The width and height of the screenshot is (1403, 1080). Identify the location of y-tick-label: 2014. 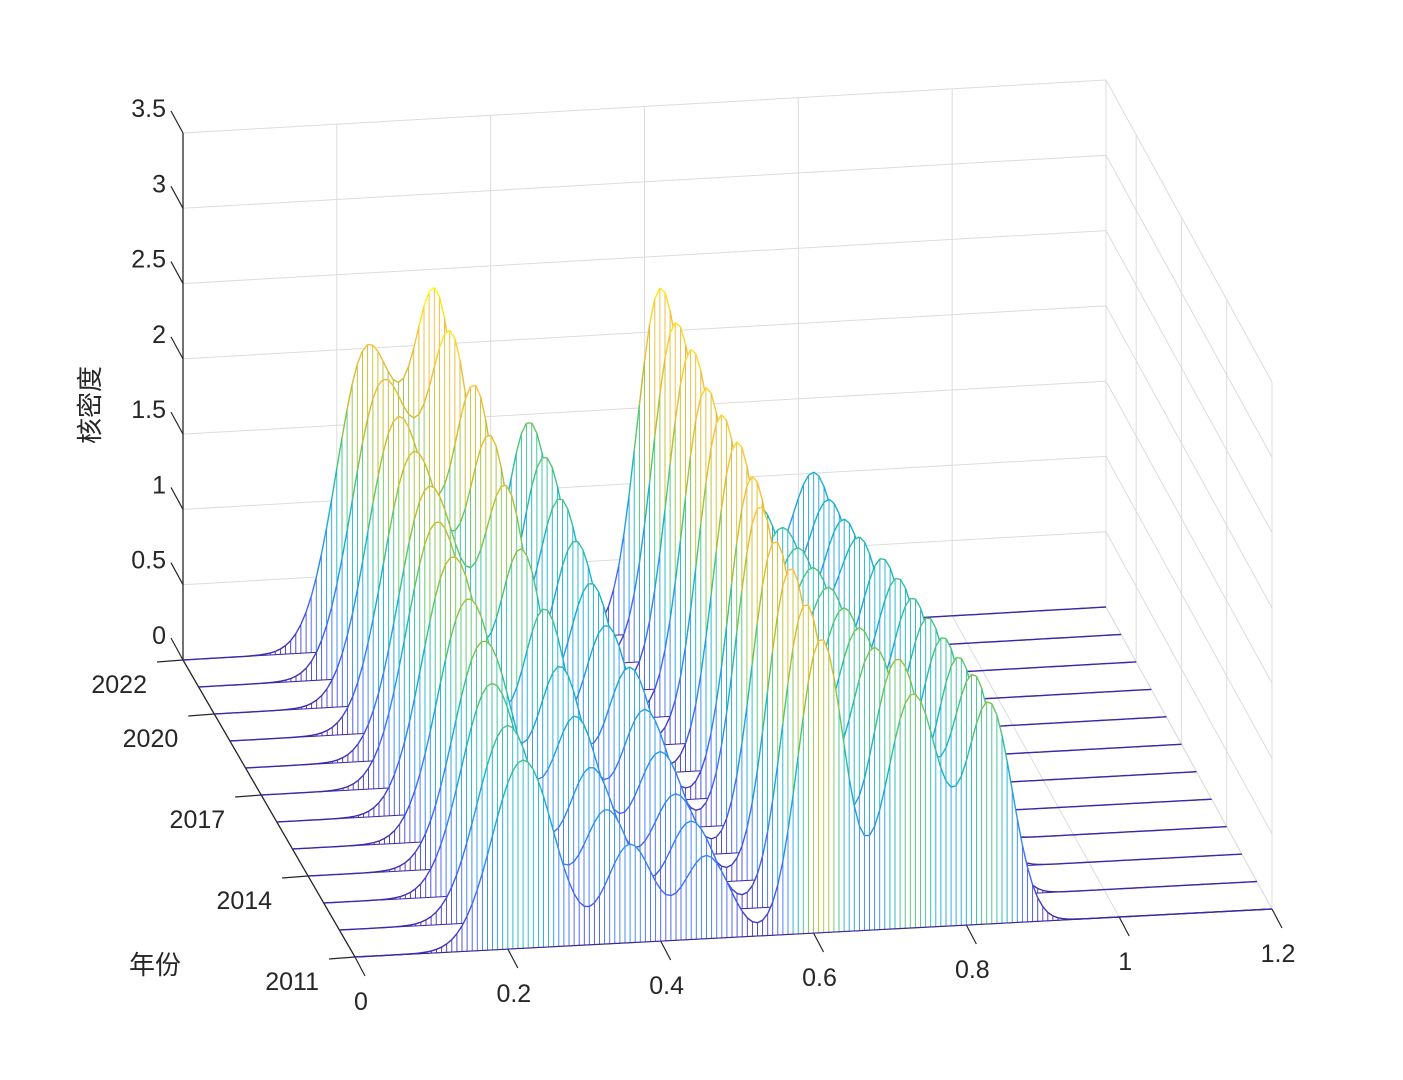
(244, 901).